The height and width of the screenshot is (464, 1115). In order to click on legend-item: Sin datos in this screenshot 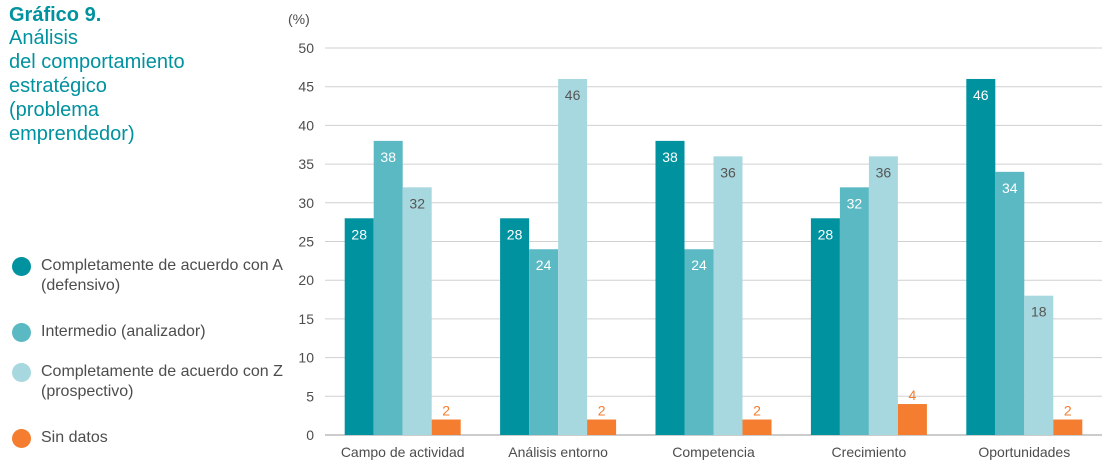, I will do `click(147, 438)`.